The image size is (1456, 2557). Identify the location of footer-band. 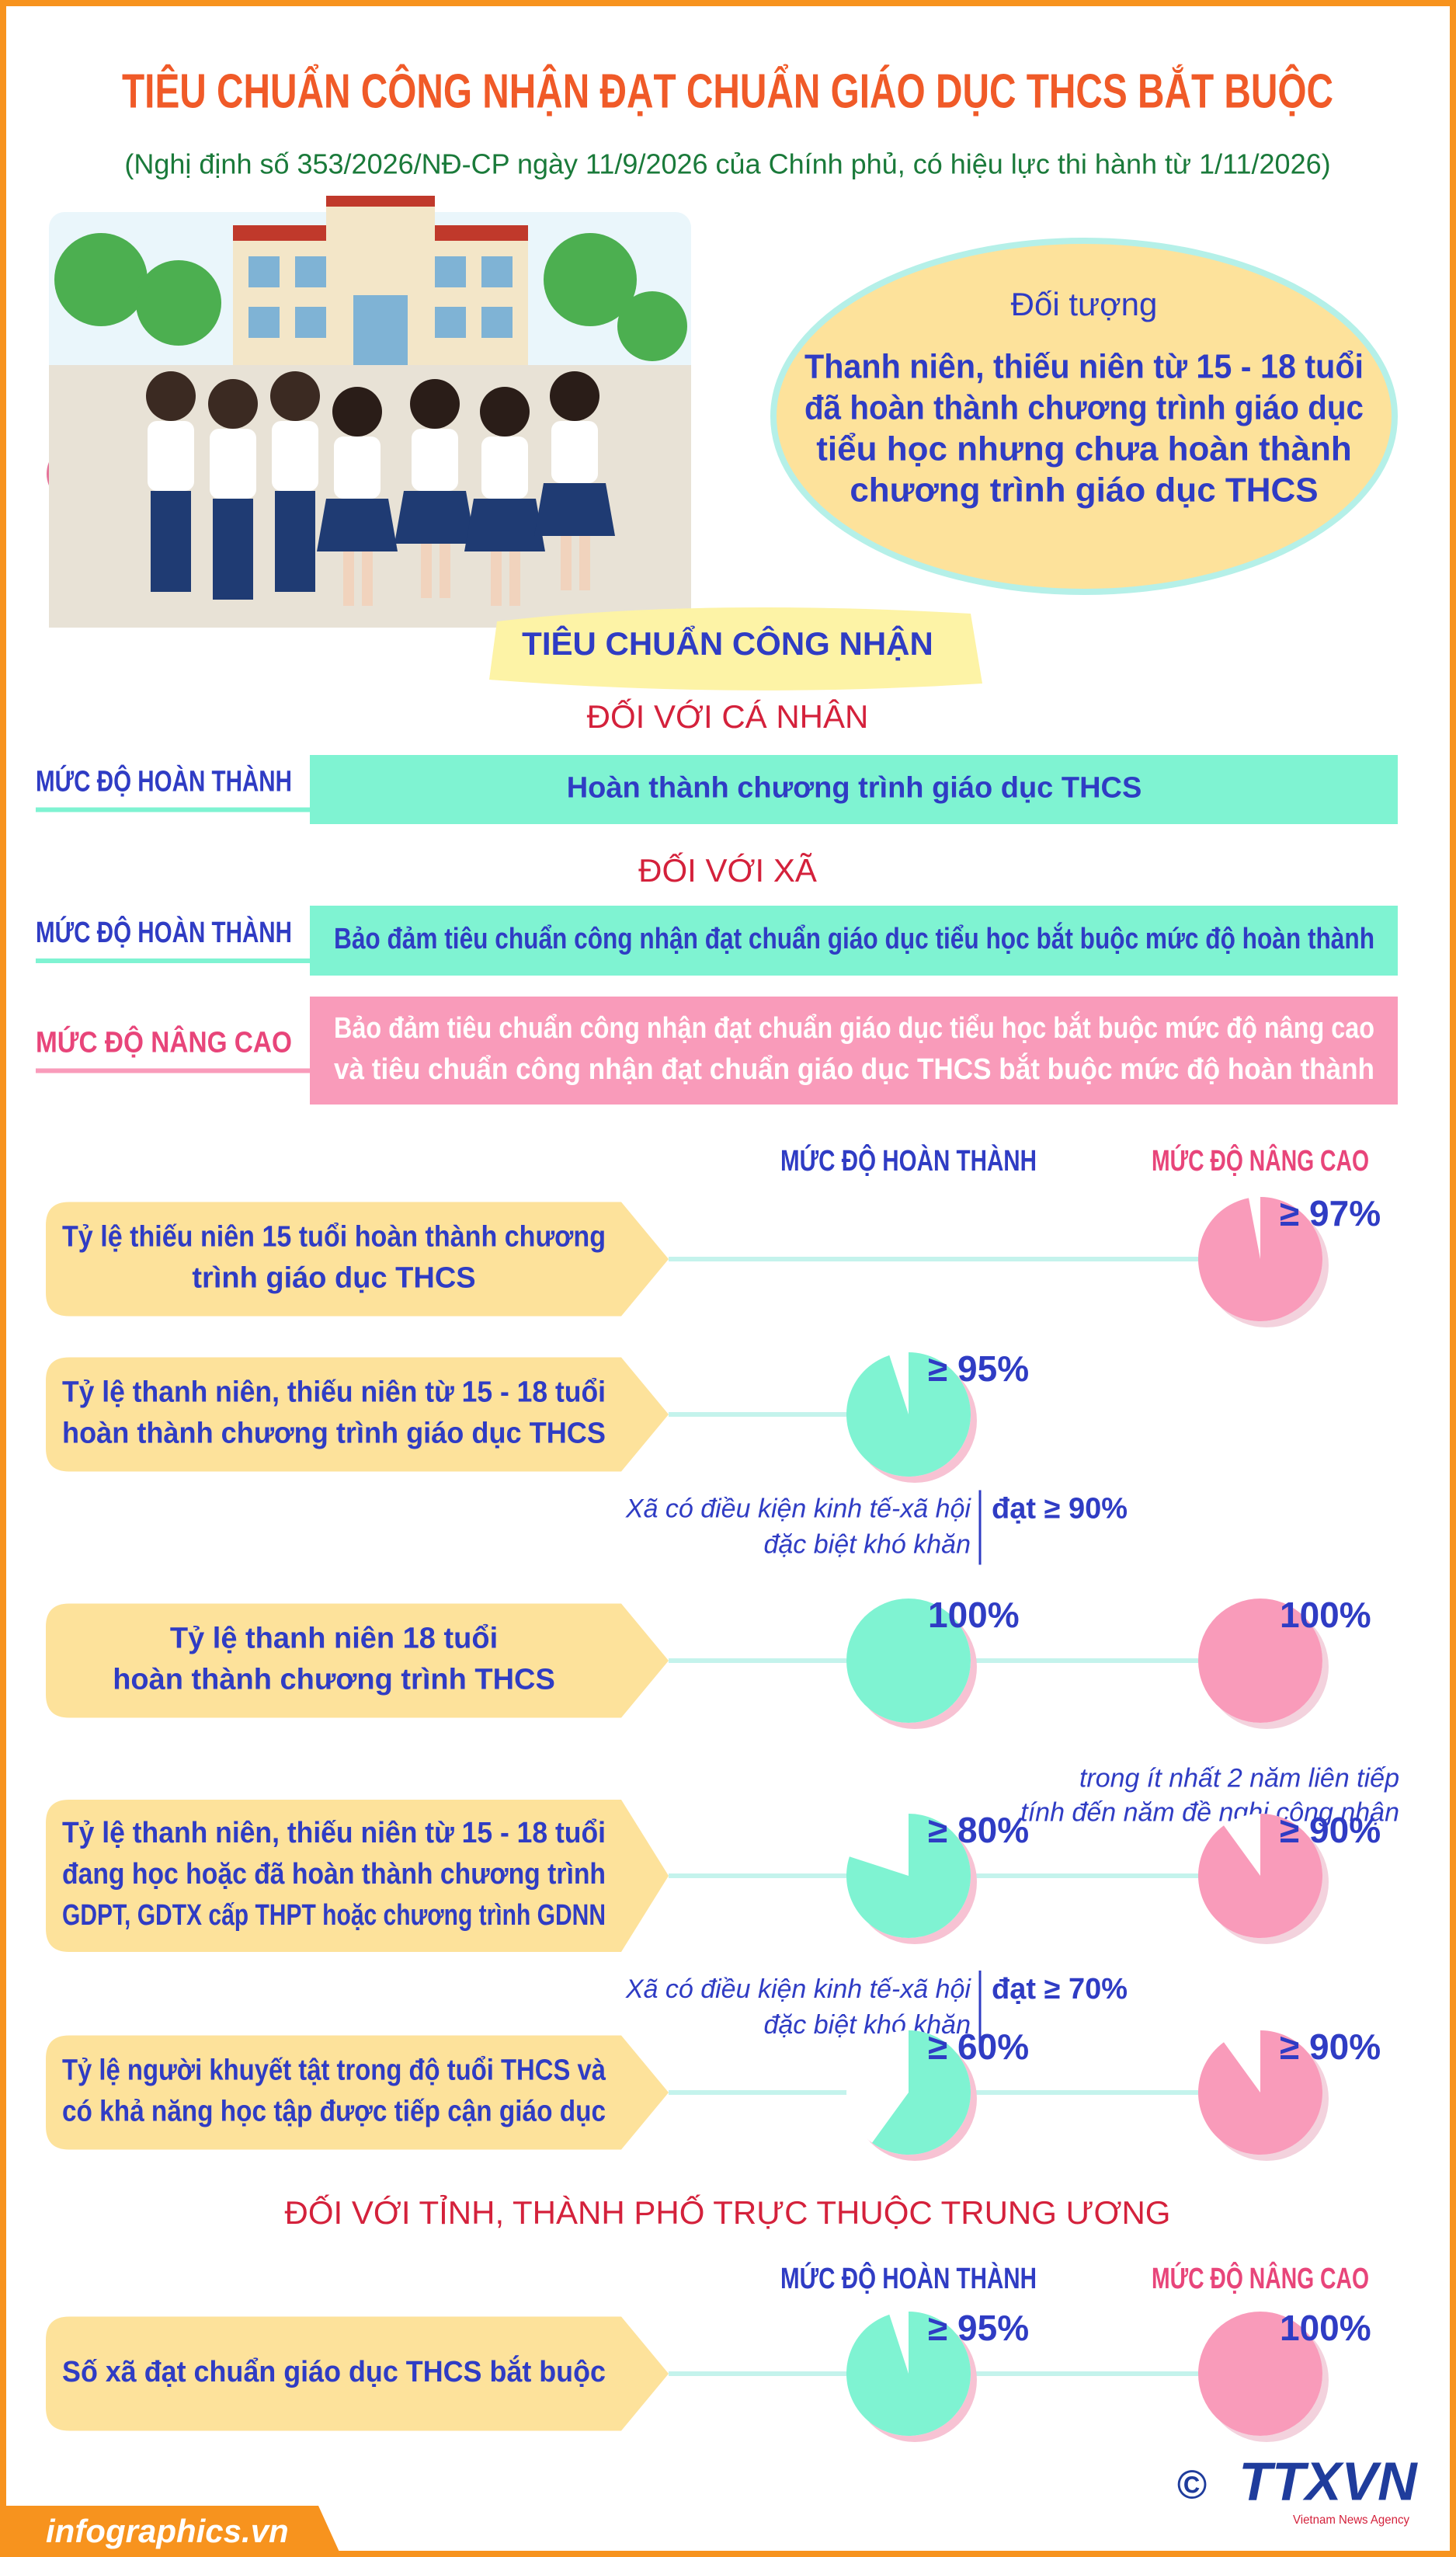
(171, 2532).